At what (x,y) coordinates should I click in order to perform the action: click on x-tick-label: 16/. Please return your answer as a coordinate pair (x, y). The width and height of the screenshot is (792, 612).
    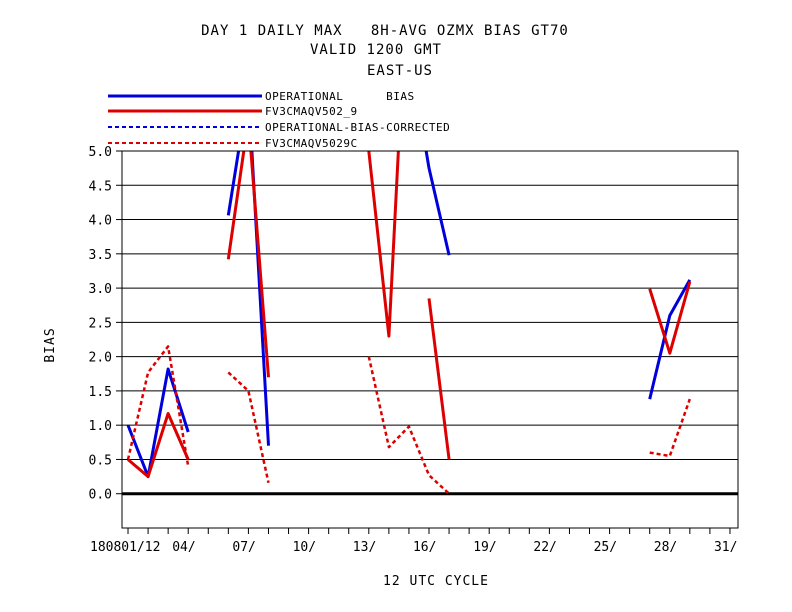
    Looking at the image, I should click on (424, 547).